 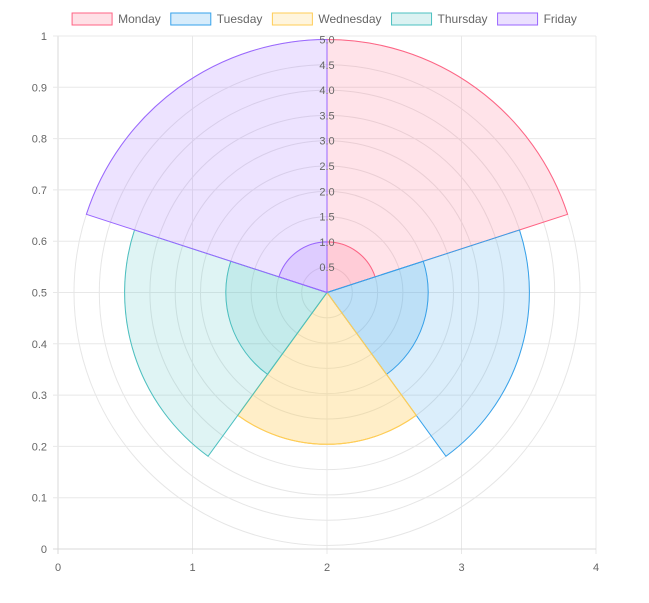 What do you see at coordinates (326, 66) in the screenshot?
I see `radial-tick-label: 4.5` at bounding box center [326, 66].